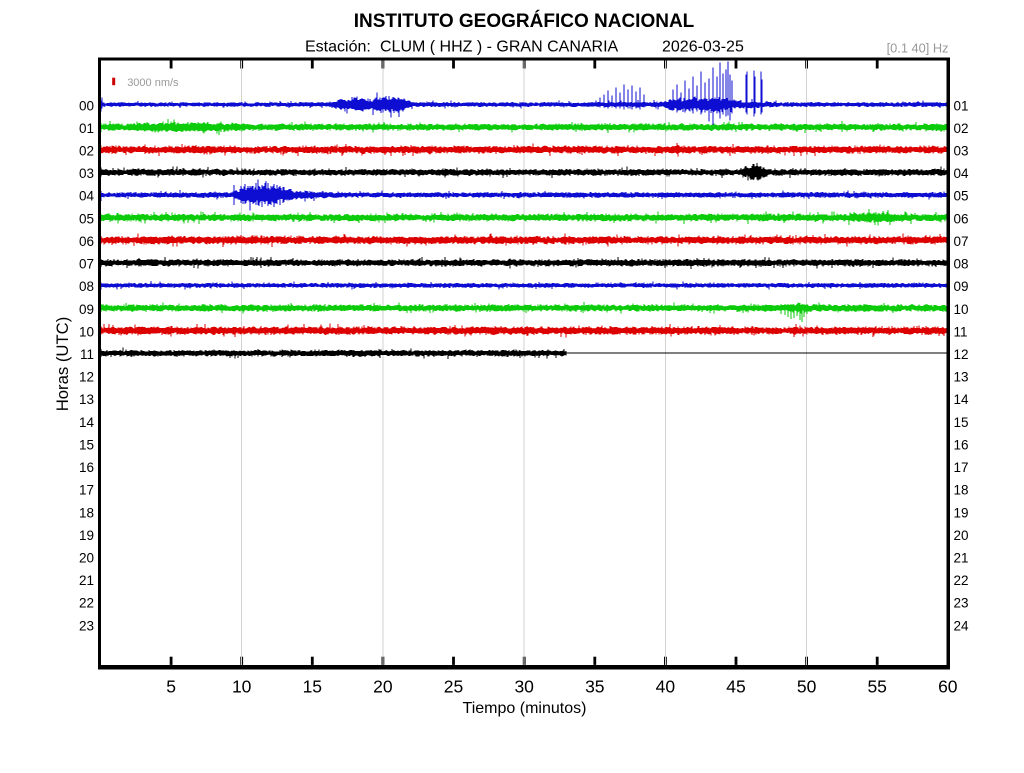 The image size is (1024, 773). Describe the element at coordinates (524, 21) in the screenshot. I see `svg-text: INSTITUTO GEOGRÁFICO NACIONAL` at that location.